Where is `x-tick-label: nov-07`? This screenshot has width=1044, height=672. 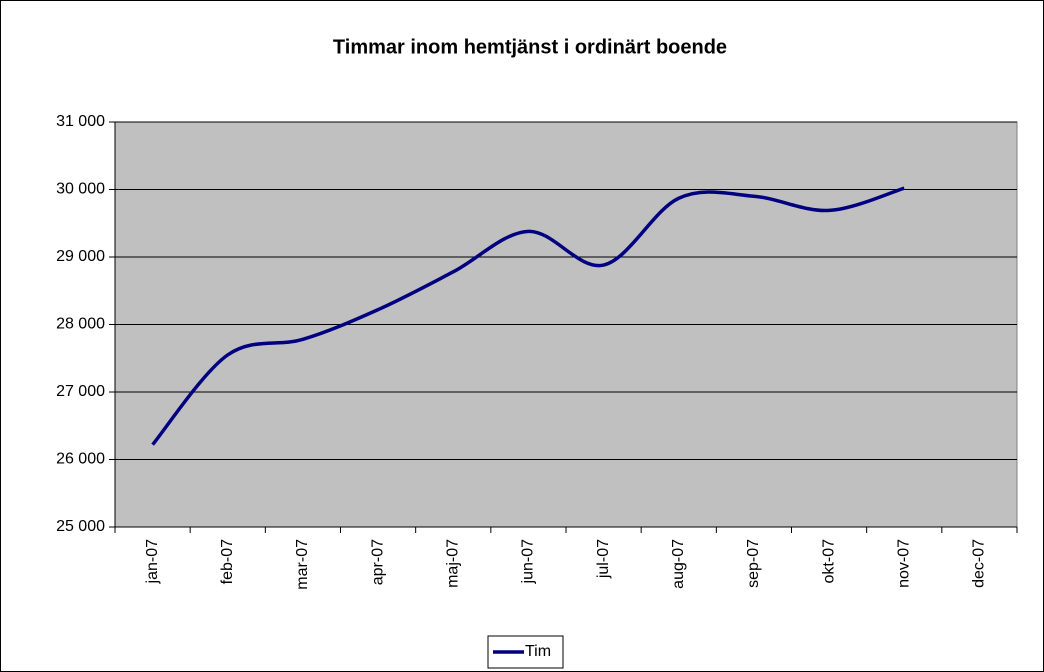 x-tick-label: nov-07 is located at coordinates (903, 563).